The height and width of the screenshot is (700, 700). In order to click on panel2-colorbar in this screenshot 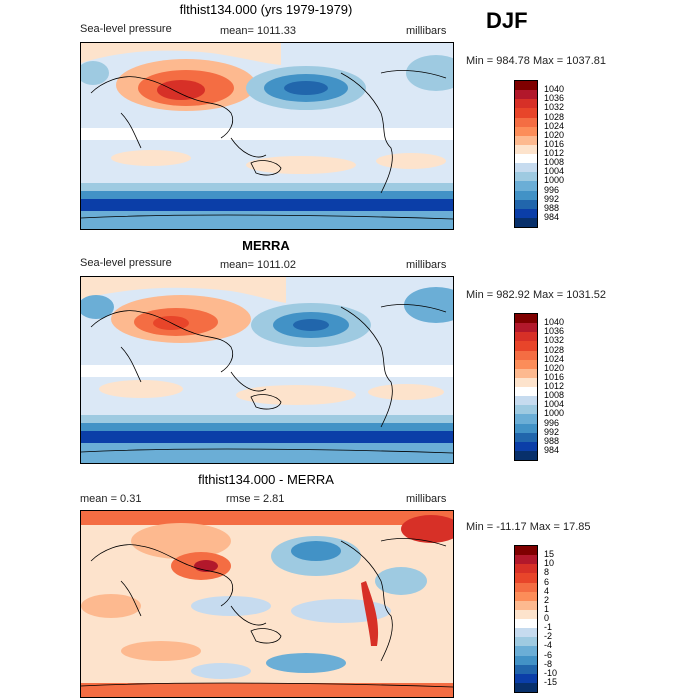, I will do `click(526, 387)`.